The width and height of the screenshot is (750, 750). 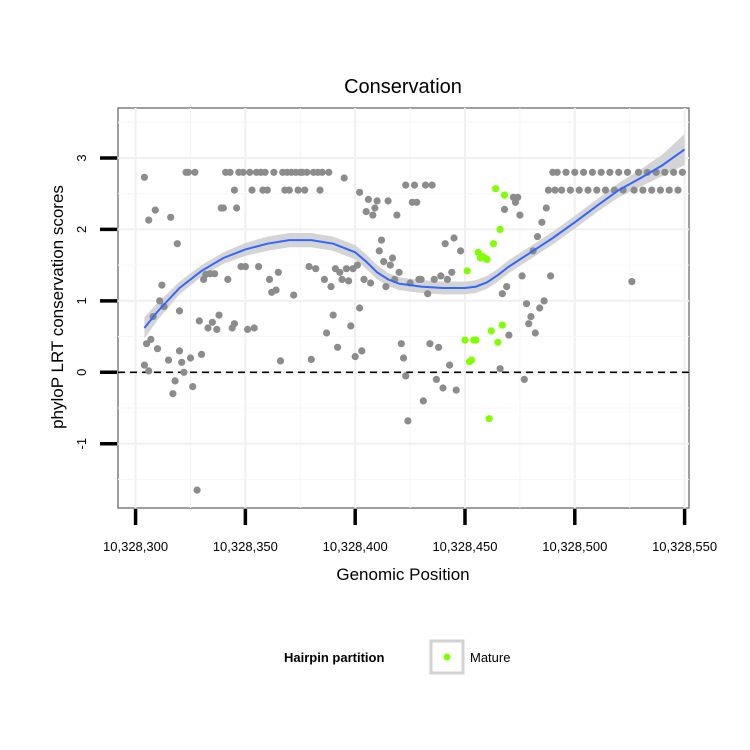 What do you see at coordinates (81, 157) in the screenshot?
I see `y-tick-label: 3` at bounding box center [81, 157].